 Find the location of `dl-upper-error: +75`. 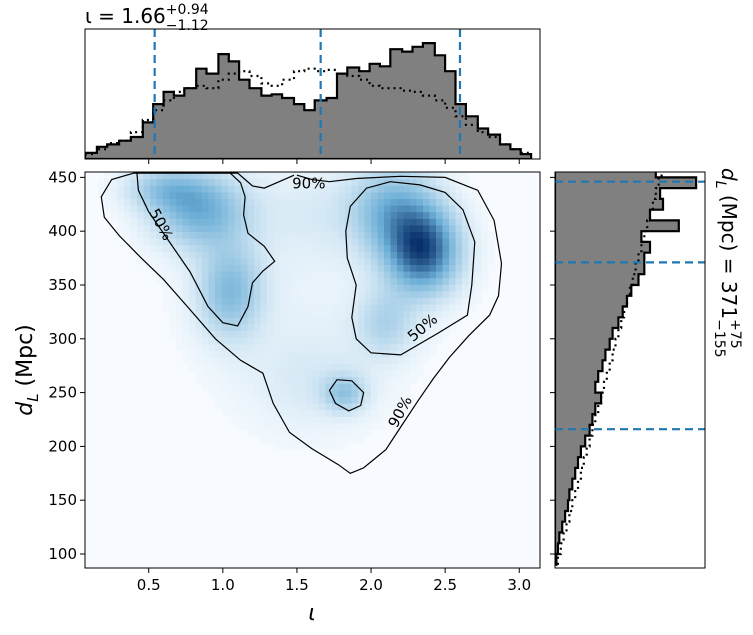

dl-upper-error: +75 is located at coordinates (735, 334).